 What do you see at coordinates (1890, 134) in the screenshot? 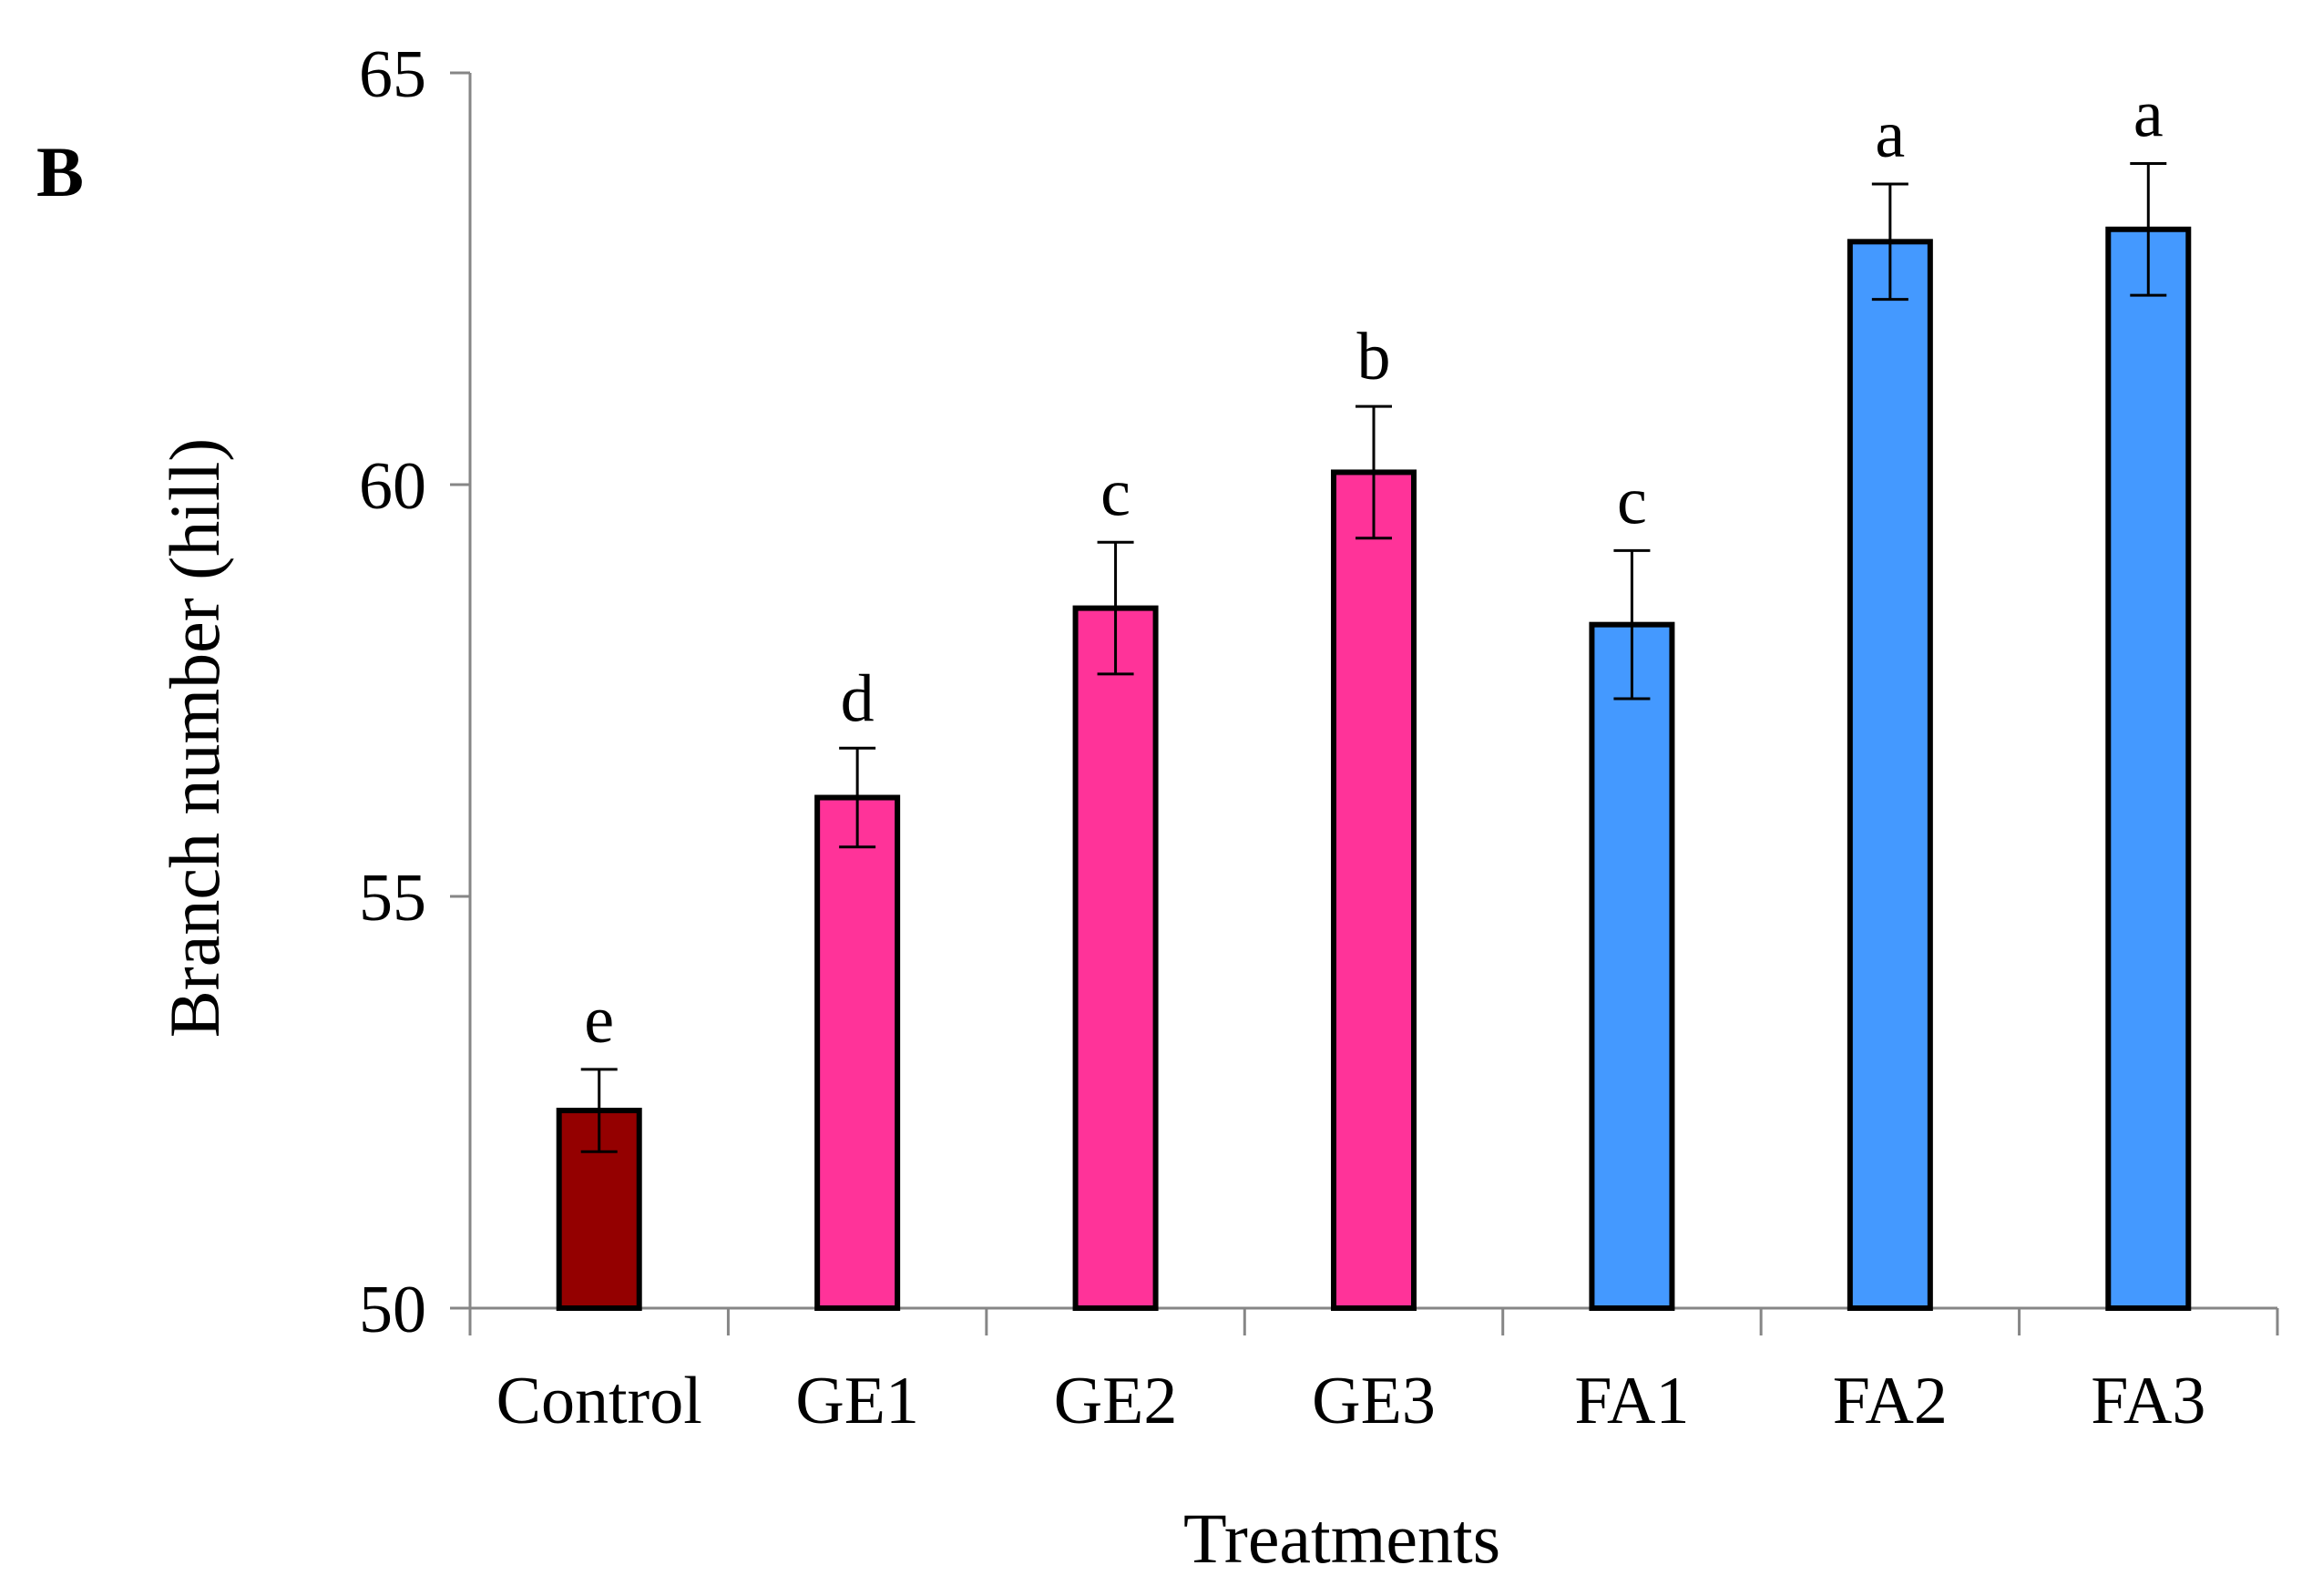
I see `significance-letter-fa2: a` at bounding box center [1890, 134].